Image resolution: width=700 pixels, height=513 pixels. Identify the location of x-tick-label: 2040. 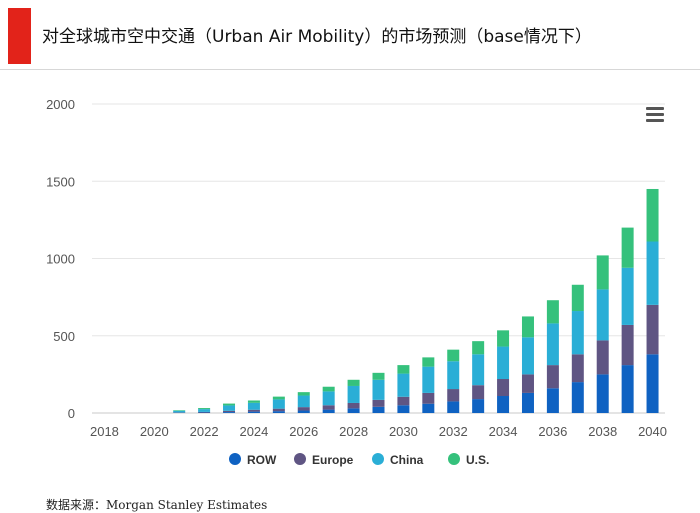
(652, 431).